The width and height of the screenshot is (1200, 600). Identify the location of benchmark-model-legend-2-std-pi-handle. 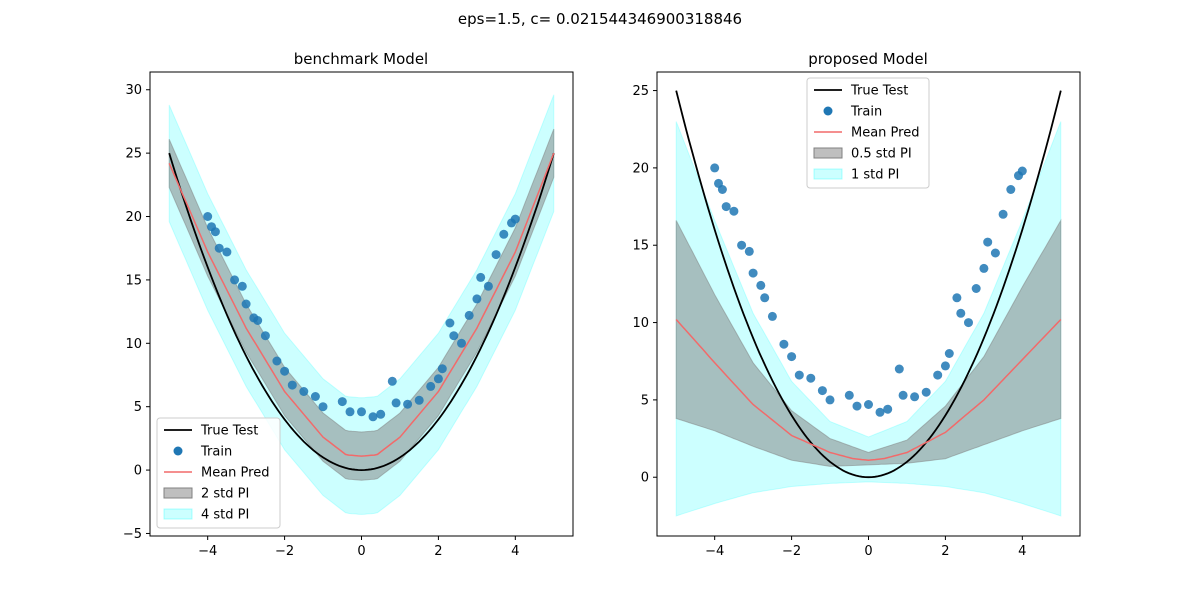
(178, 493).